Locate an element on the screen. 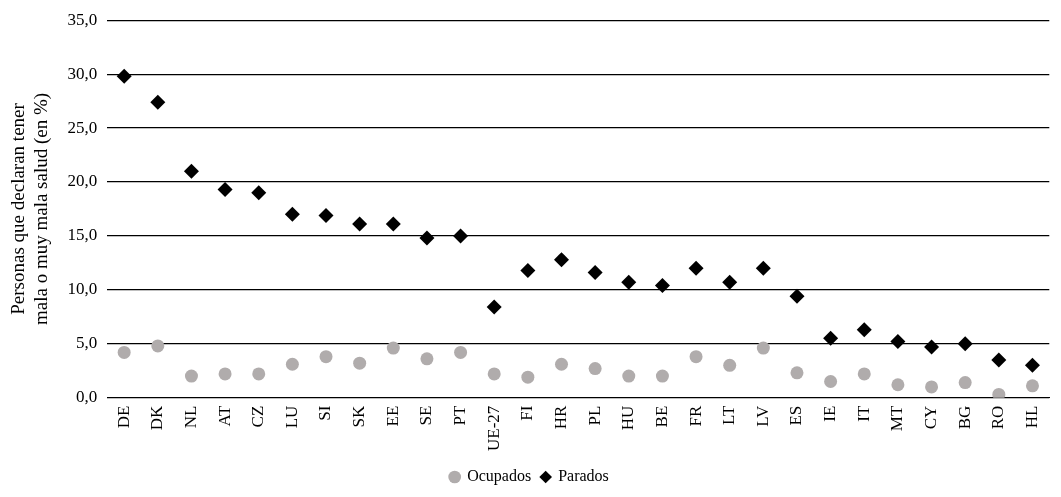 The height and width of the screenshot is (497, 1061). x-tick-label: ES is located at coordinates (796, 415).